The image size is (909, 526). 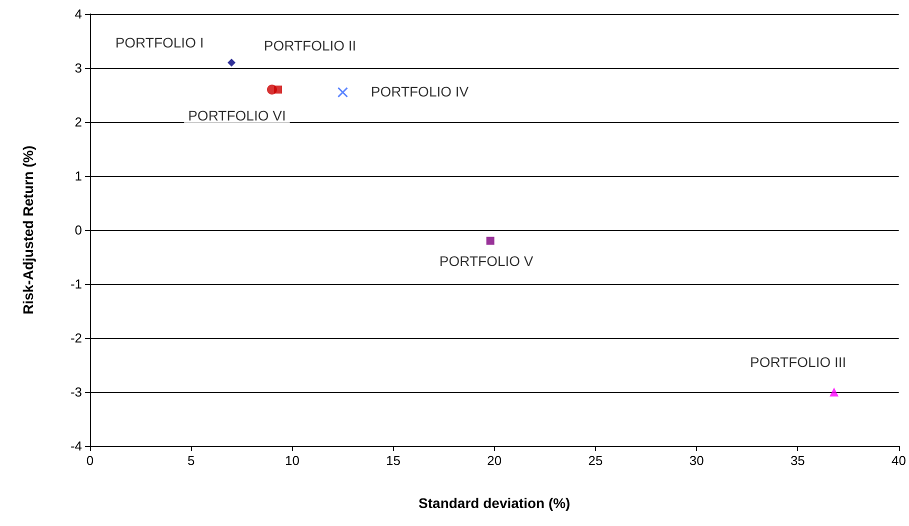 I want to click on series-label: PORTFOLIO IV, so click(x=420, y=91).